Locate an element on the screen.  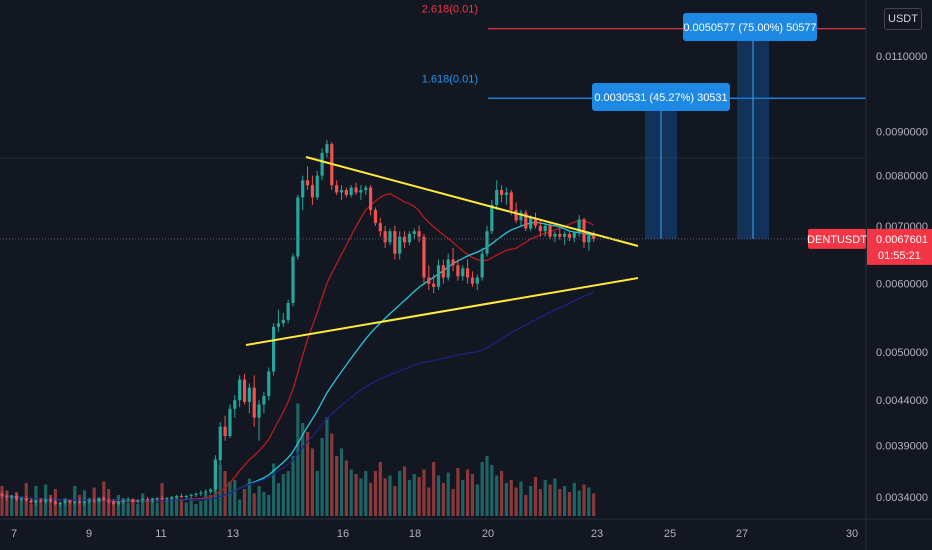
target-label-text: 0.0030531 (45.27%) 30531 is located at coordinates (660, 98).